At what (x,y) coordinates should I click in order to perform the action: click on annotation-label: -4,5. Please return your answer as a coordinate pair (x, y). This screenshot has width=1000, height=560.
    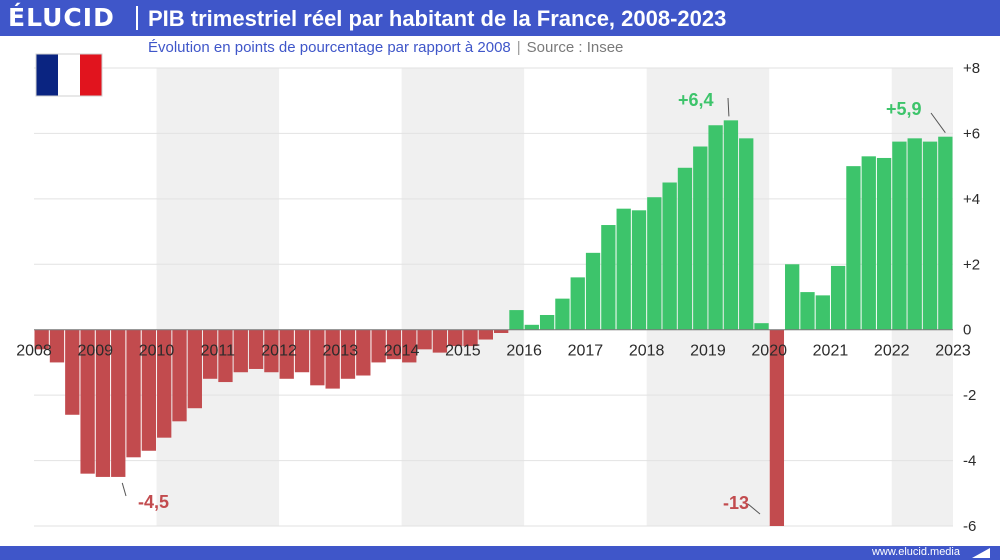
    Looking at the image, I should click on (153, 502).